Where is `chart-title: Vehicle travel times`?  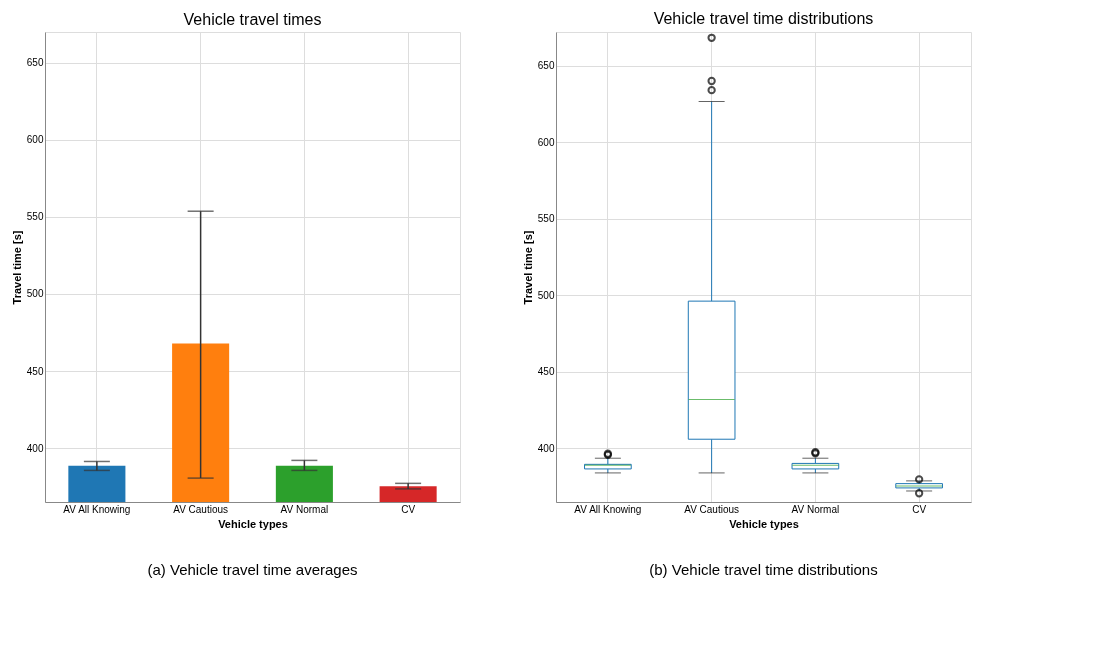 chart-title: Vehicle travel times is located at coordinates (252, 19).